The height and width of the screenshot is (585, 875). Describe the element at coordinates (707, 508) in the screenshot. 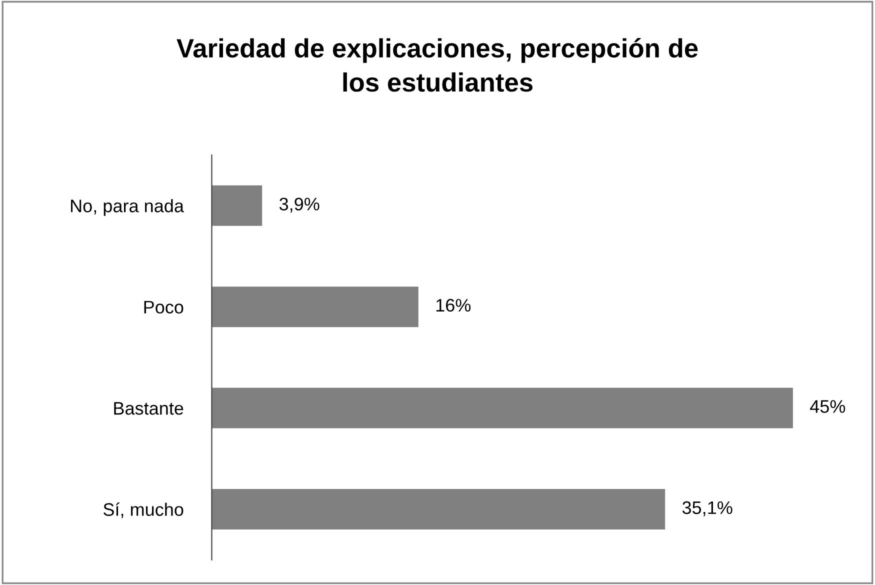

I see `data-label: 35,1%` at that location.